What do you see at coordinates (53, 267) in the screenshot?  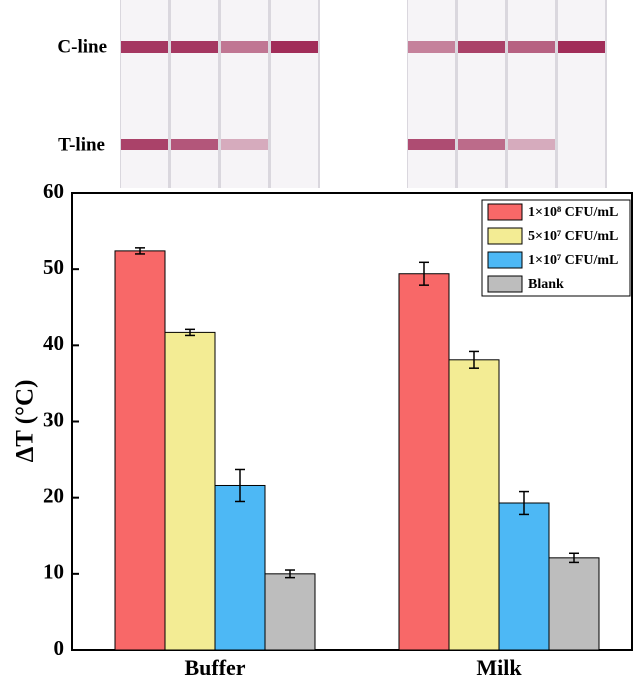 I see `y-tick-label: 50` at bounding box center [53, 267].